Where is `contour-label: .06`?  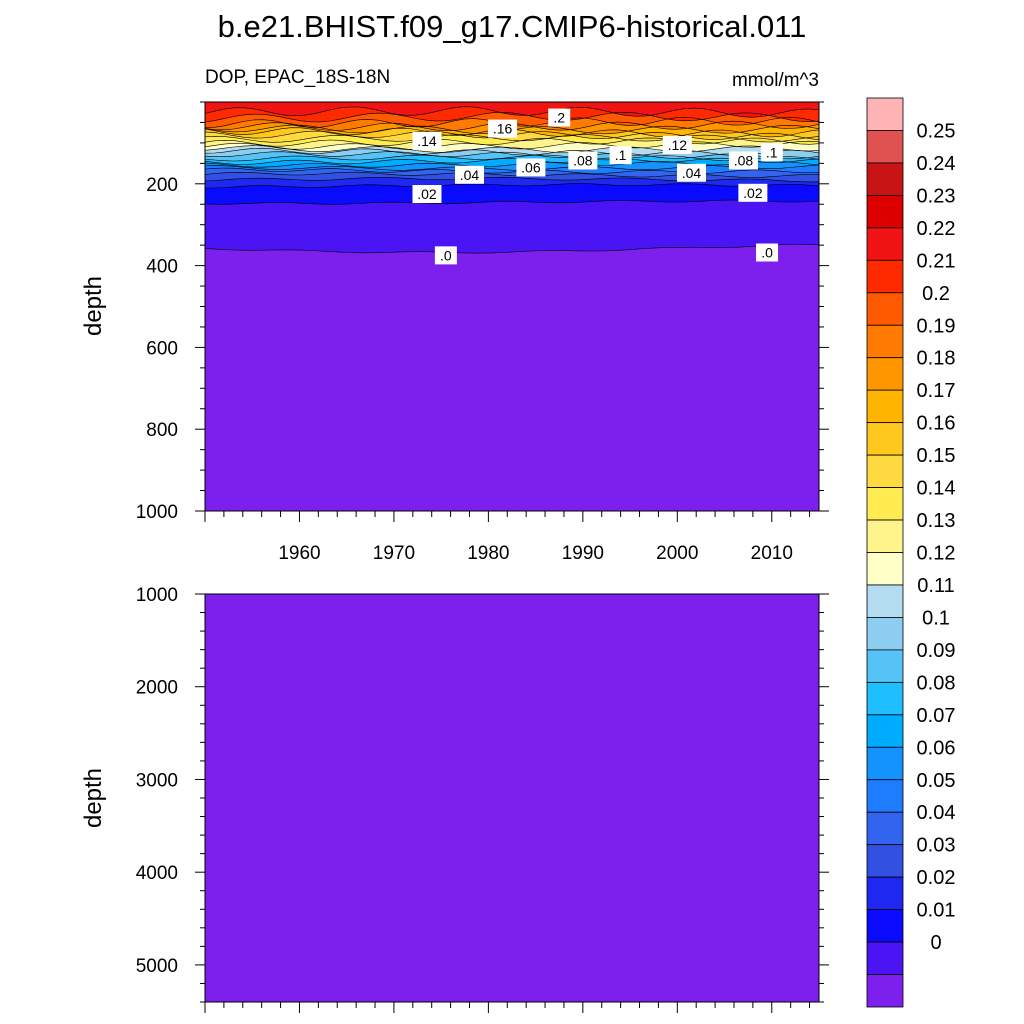
contour-label: .06 is located at coordinates (531, 167).